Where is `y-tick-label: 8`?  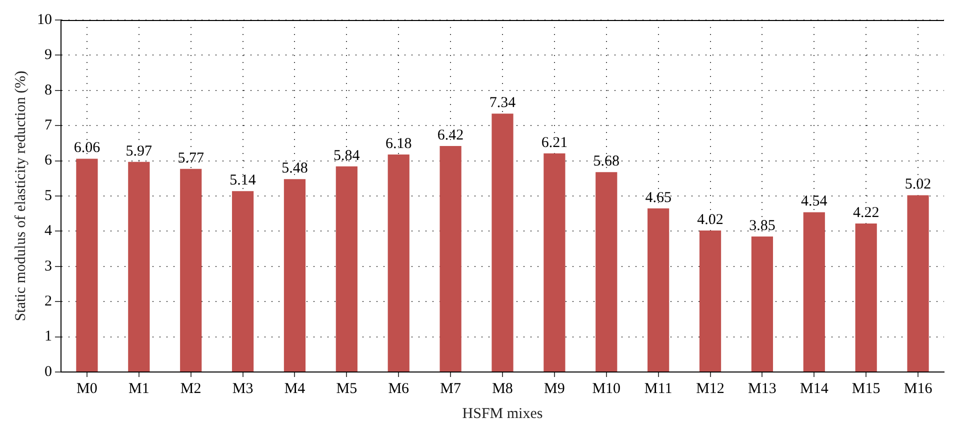 y-tick-label: 8 is located at coordinates (48, 90).